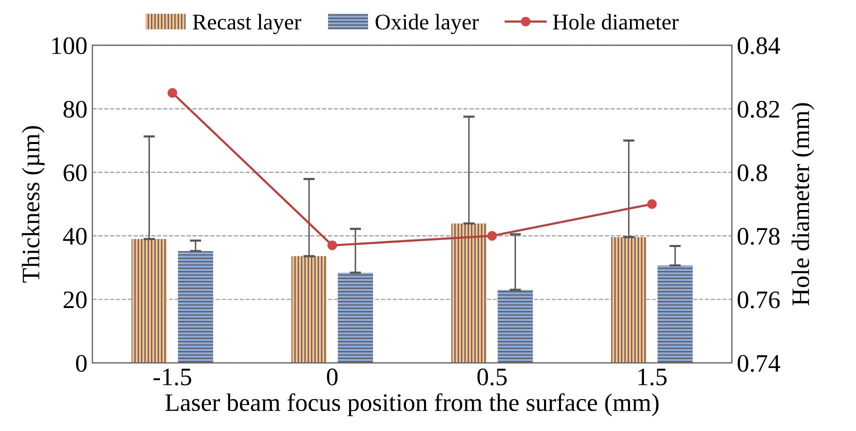 The width and height of the screenshot is (856, 431). Describe the element at coordinates (759, 363) in the screenshot. I see `y2-tick-label: 0.74` at that location.